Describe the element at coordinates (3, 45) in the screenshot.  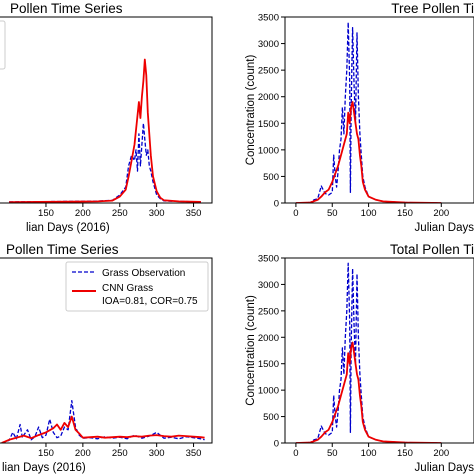
I see `legend-box-cropped` at that location.